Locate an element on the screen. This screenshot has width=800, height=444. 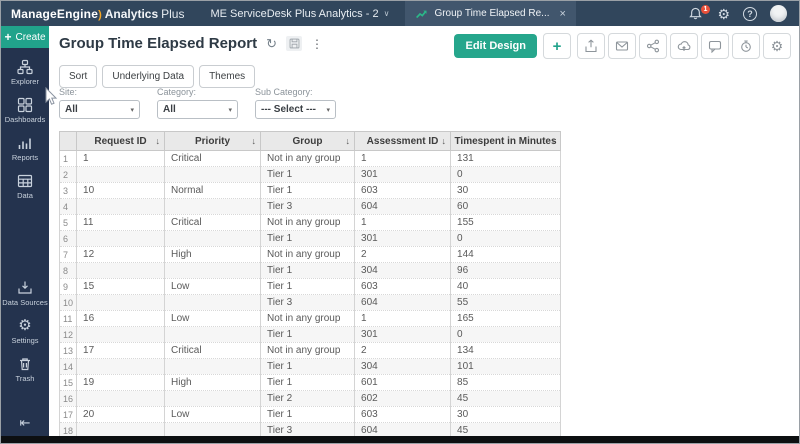
sidebar-item-settings: ⚙ Settings is located at coordinates (25, 332).